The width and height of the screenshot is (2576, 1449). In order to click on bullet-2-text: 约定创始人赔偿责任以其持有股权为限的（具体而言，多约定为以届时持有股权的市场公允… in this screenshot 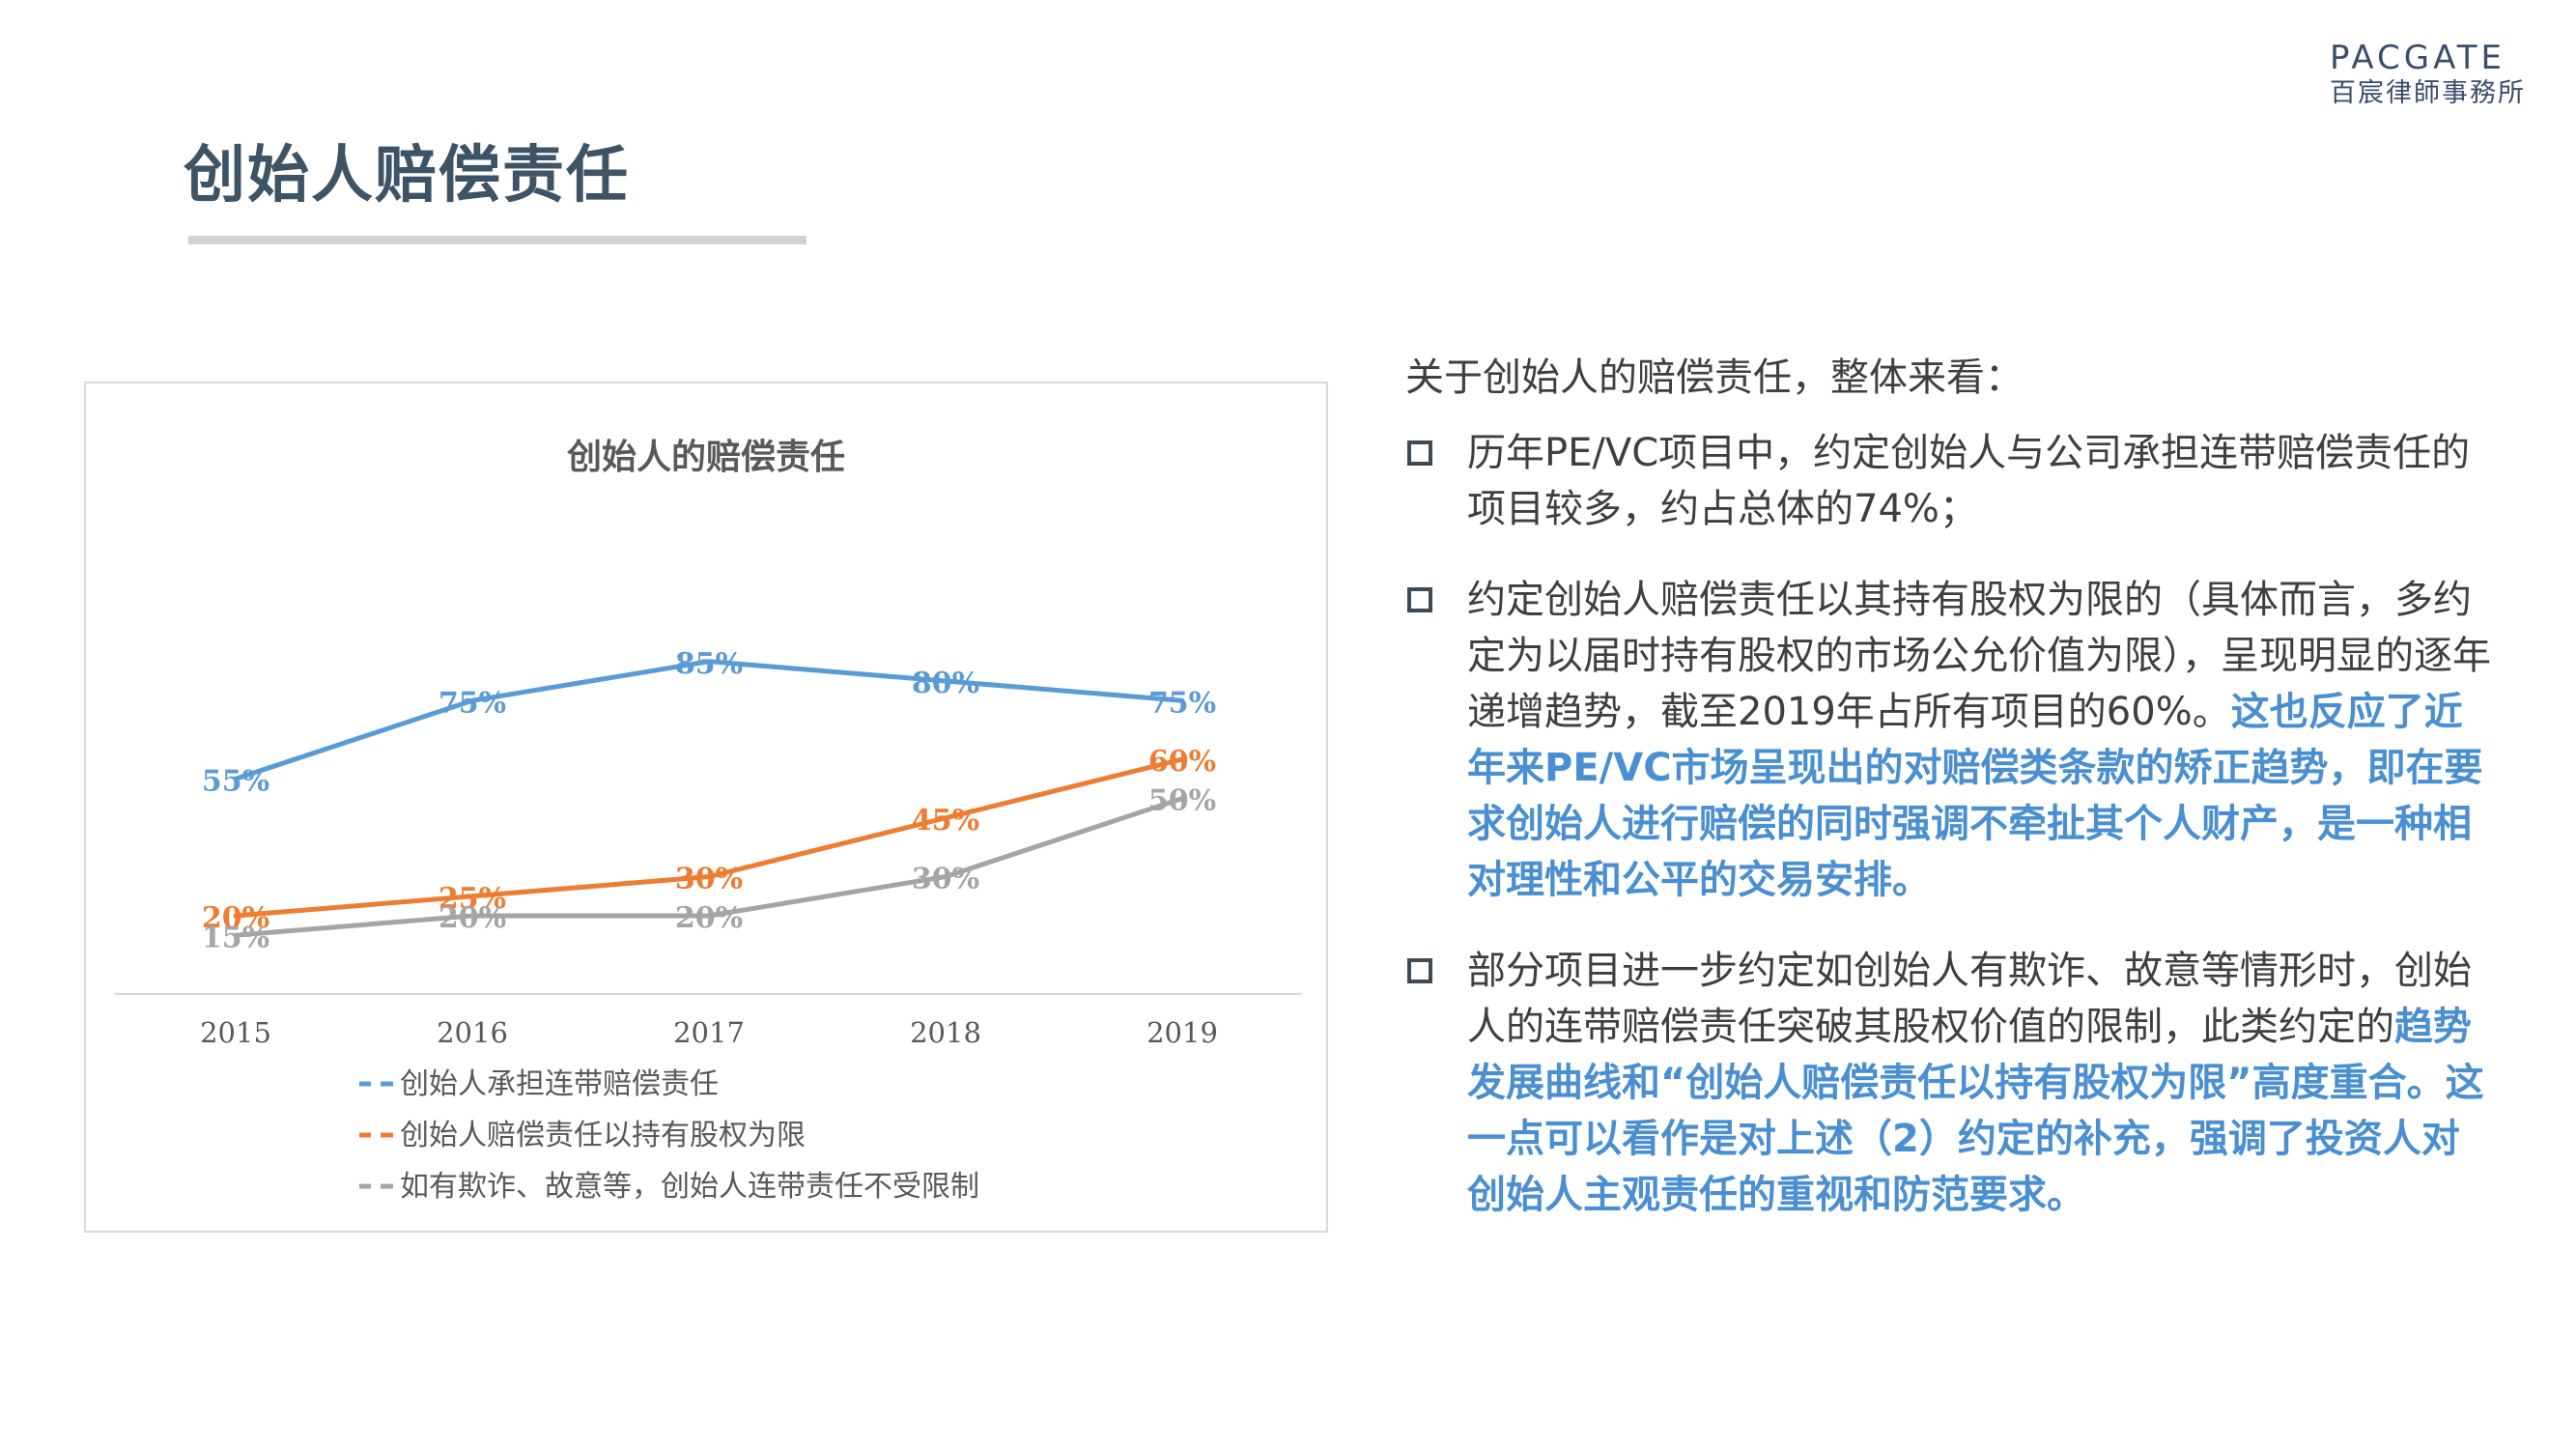, I will do `click(1979, 656)`.